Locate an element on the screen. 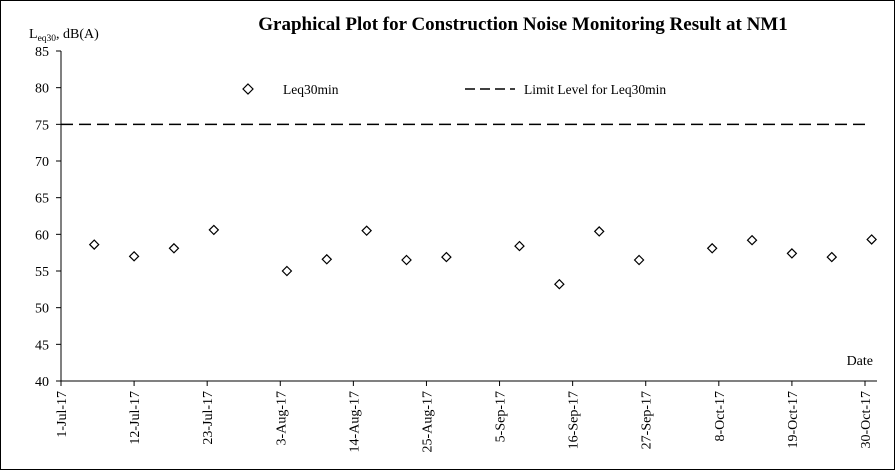 The width and height of the screenshot is (895, 470). x-tick-label-11: 30-Oct-17 is located at coordinates (866, 420).